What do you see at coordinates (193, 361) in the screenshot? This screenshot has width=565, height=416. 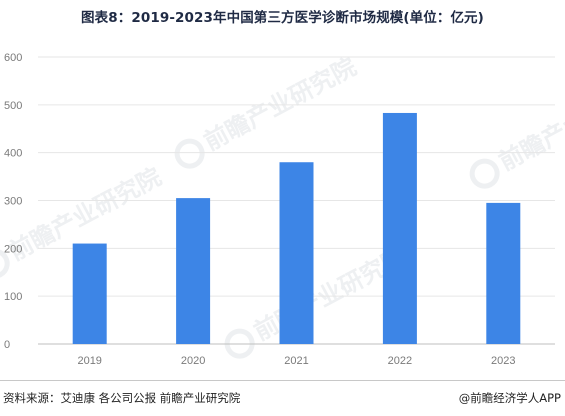 I see `x-tick-label: 2020` at bounding box center [193, 361].